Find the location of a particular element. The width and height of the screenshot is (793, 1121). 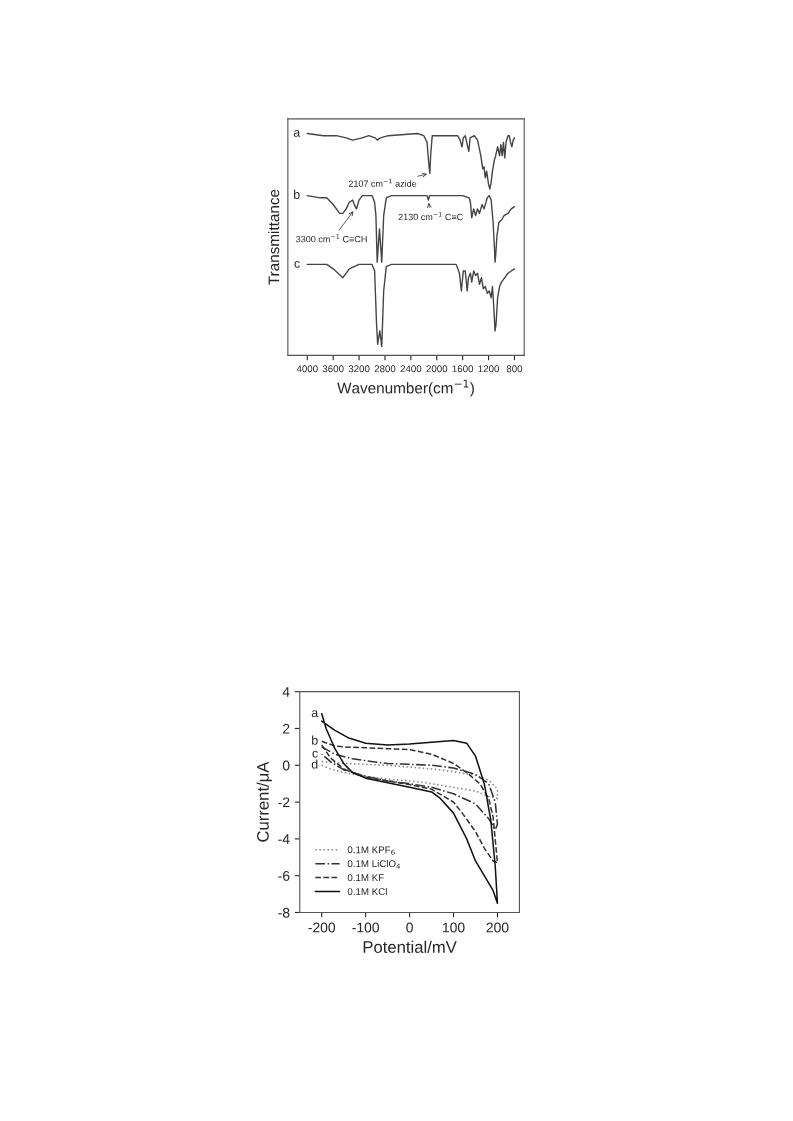

x-tick-label: 100 is located at coordinates (453, 927).